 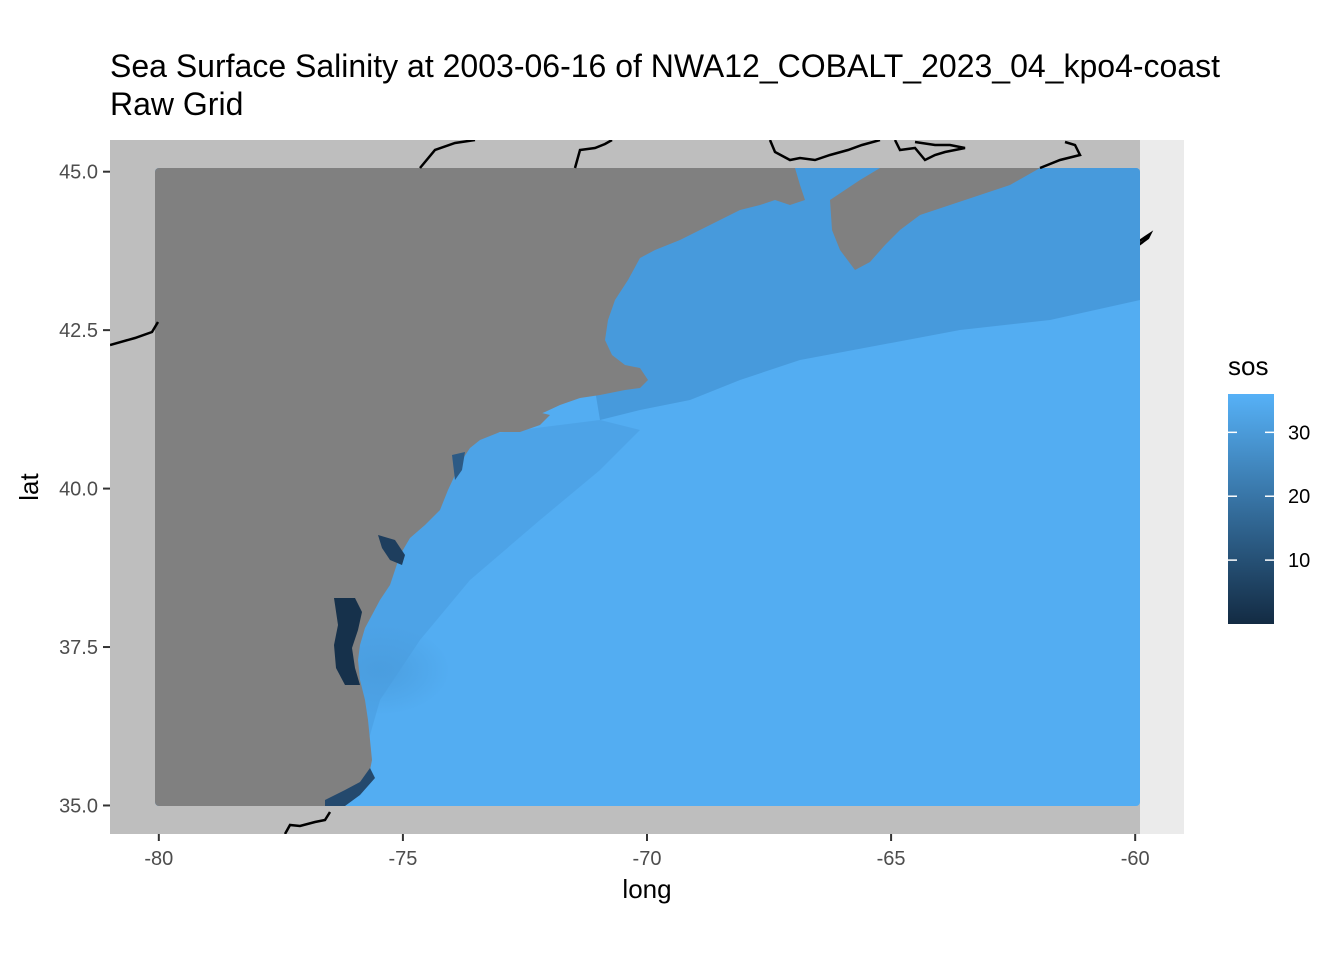 I want to click on x-tick-label: -65, so click(x=891, y=859).